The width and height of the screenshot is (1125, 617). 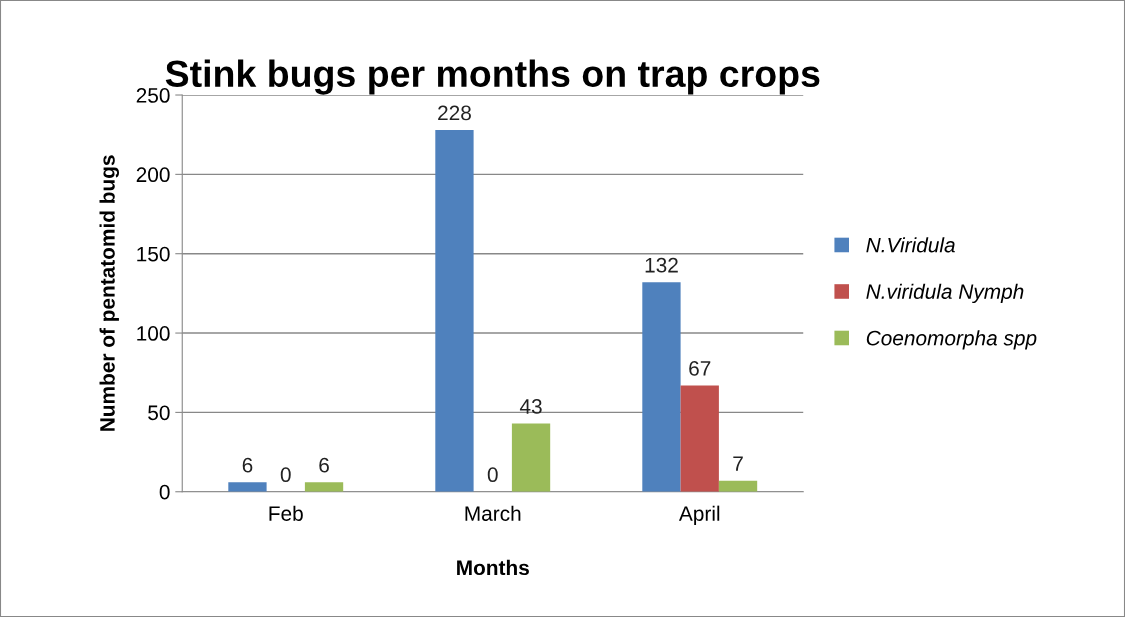 What do you see at coordinates (738, 463) in the screenshot?
I see `data-label: 7` at bounding box center [738, 463].